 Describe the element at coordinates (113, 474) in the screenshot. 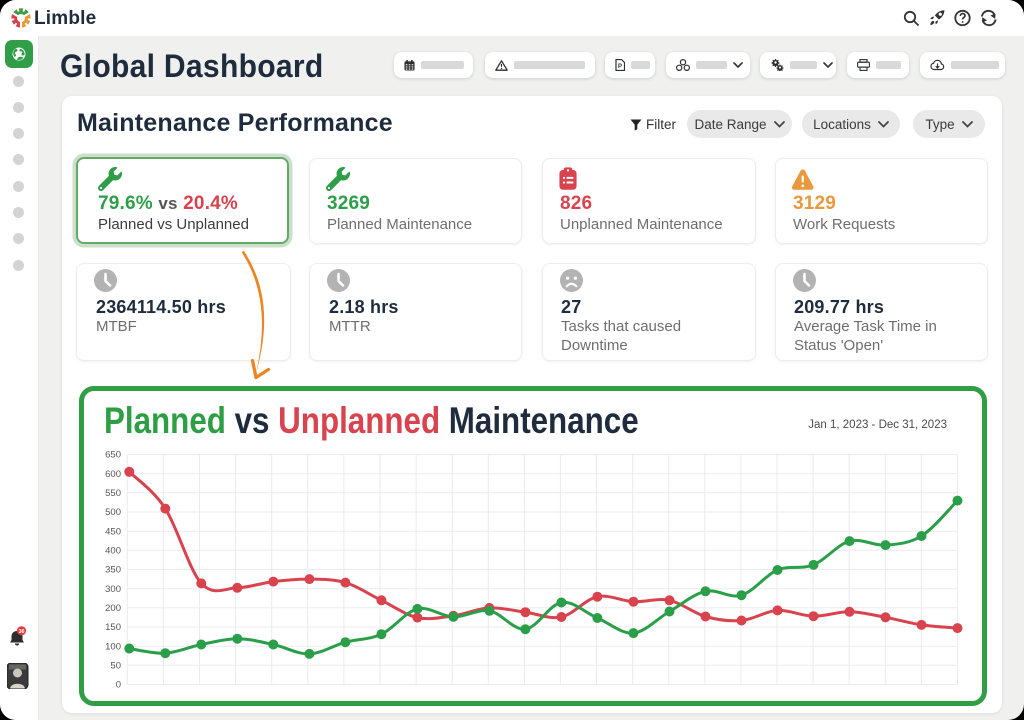

I see `svg-text: 600` at that location.